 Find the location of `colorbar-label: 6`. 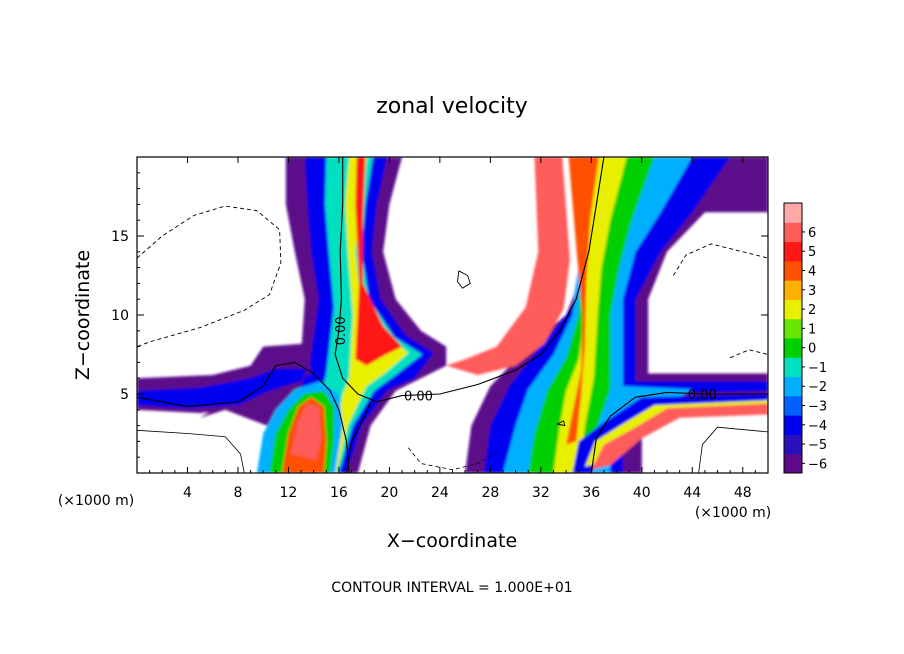

colorbar-label: 6 is located at coordinates (812, 233).